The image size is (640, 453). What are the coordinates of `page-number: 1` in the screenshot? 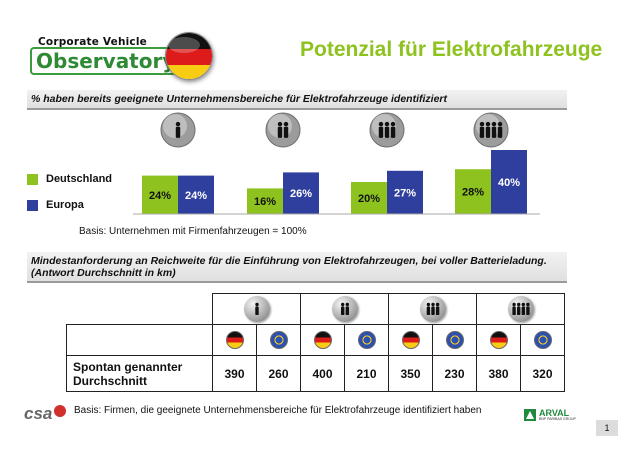 It's located at (607, 428).